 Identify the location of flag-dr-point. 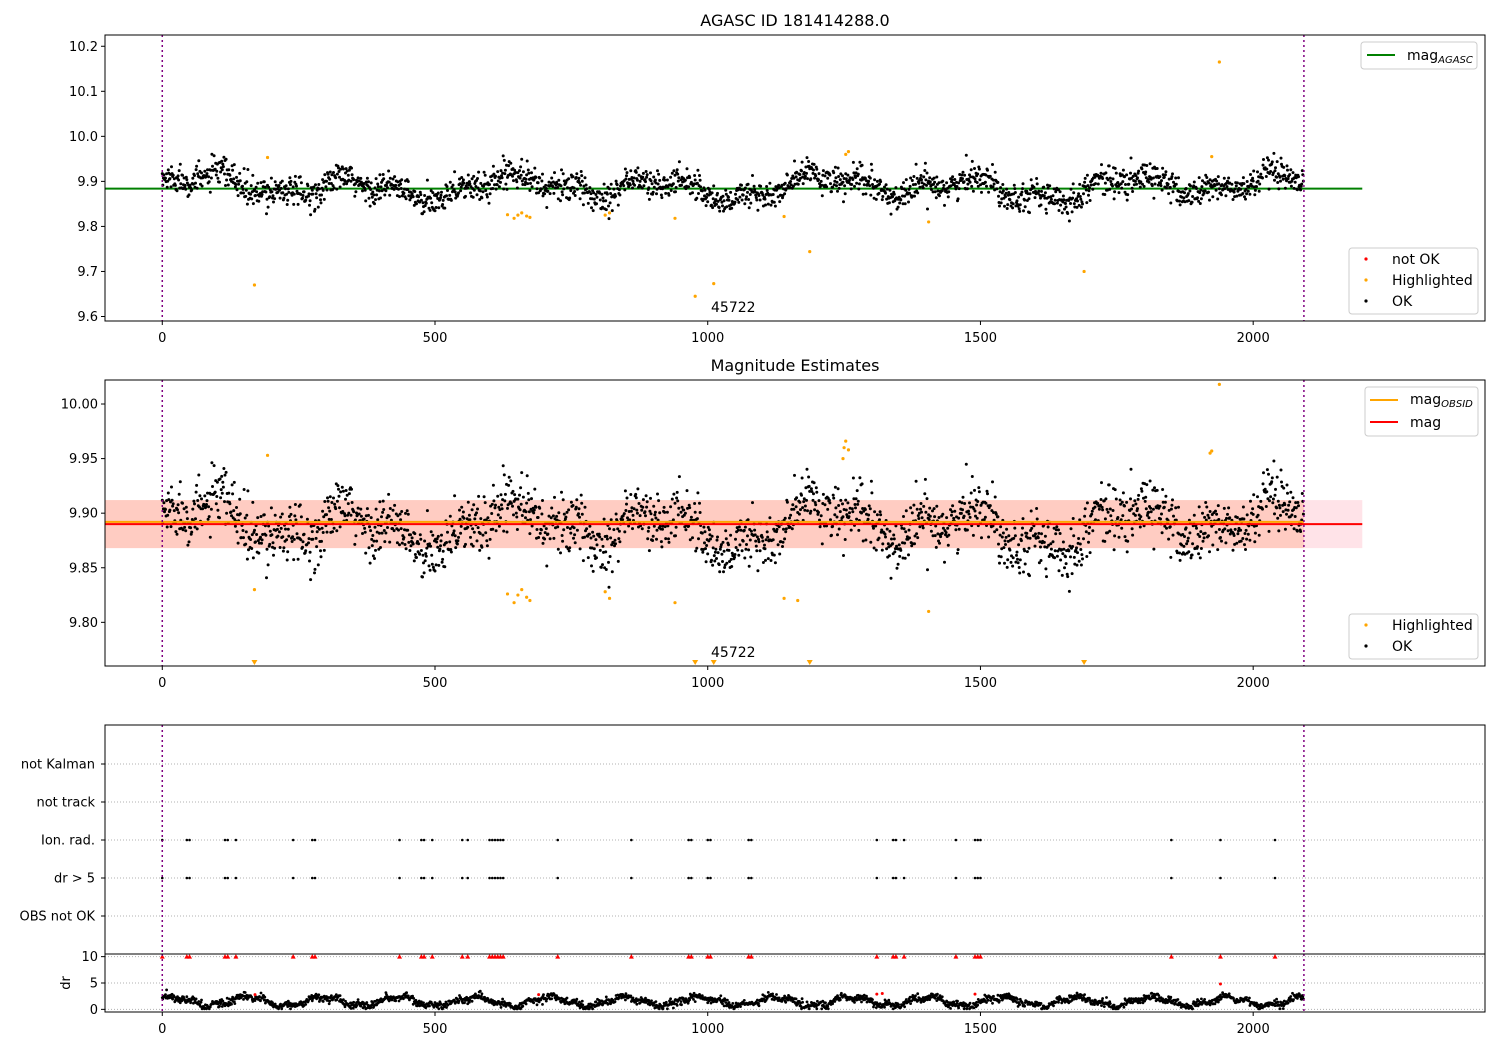
(312, 878).